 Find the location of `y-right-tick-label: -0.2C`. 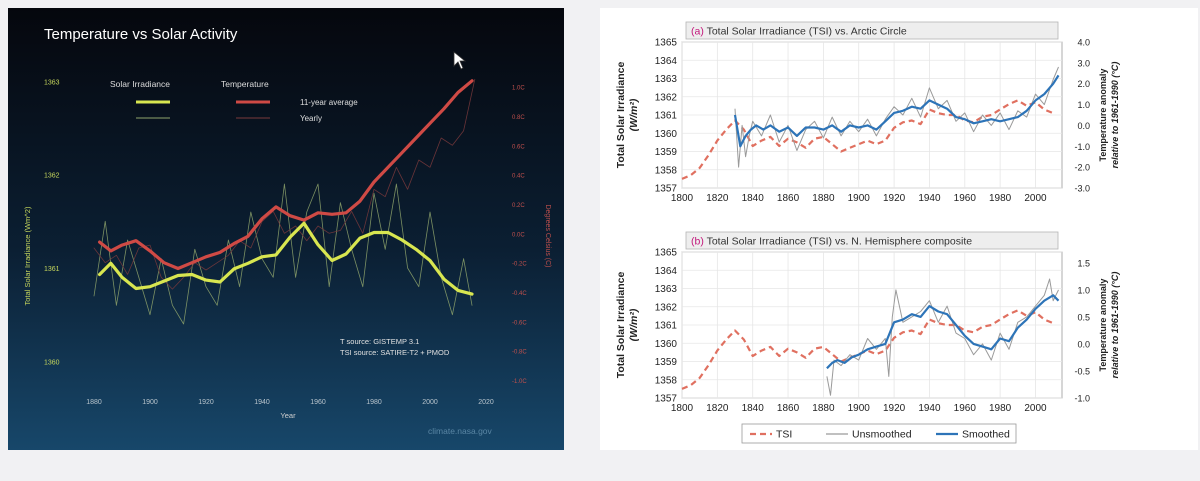

y-right-tick-label: -0.2C is located at coordinates (519, 265).